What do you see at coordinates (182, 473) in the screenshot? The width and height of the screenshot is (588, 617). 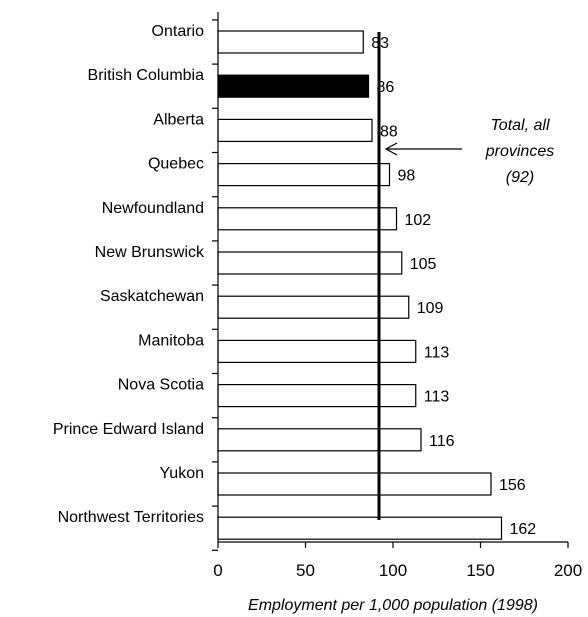 I see `category-label: Yukon` at bounding box center [182, 473].